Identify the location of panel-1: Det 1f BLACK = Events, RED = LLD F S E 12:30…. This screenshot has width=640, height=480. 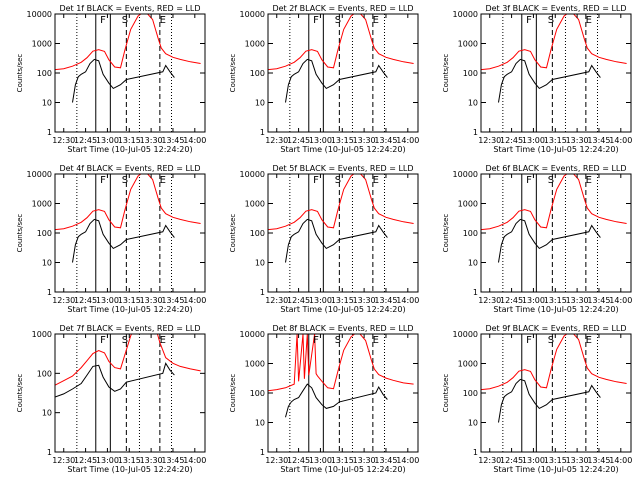
(111, 79).